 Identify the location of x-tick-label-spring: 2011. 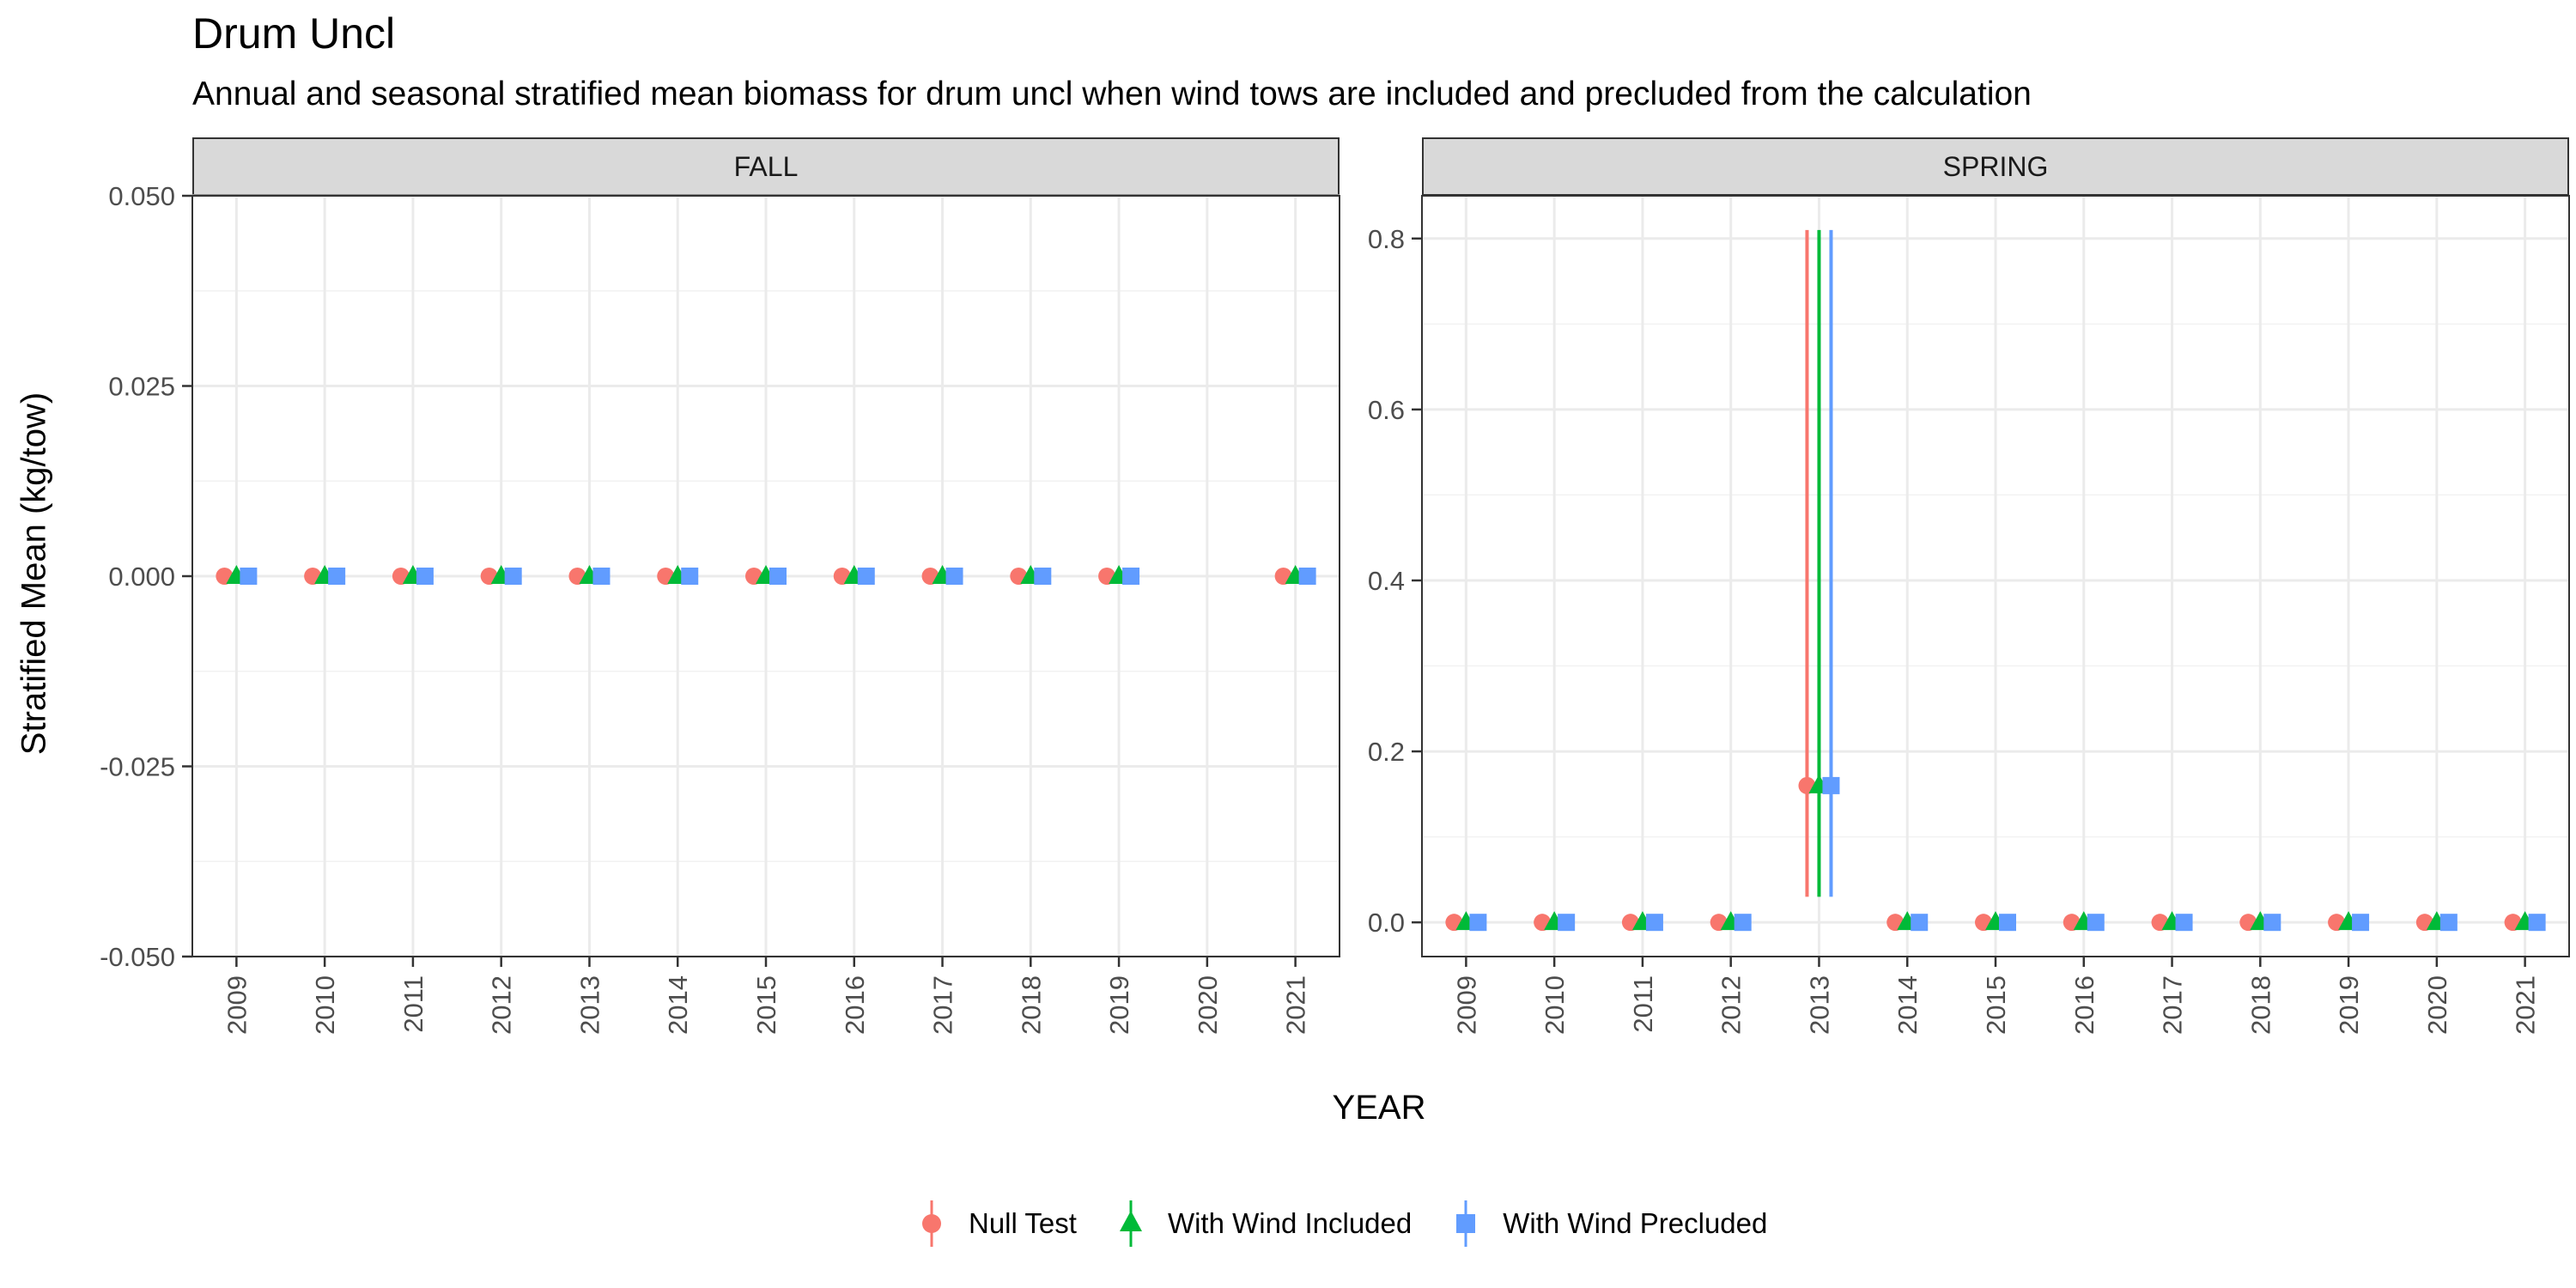
(1643, 1004).